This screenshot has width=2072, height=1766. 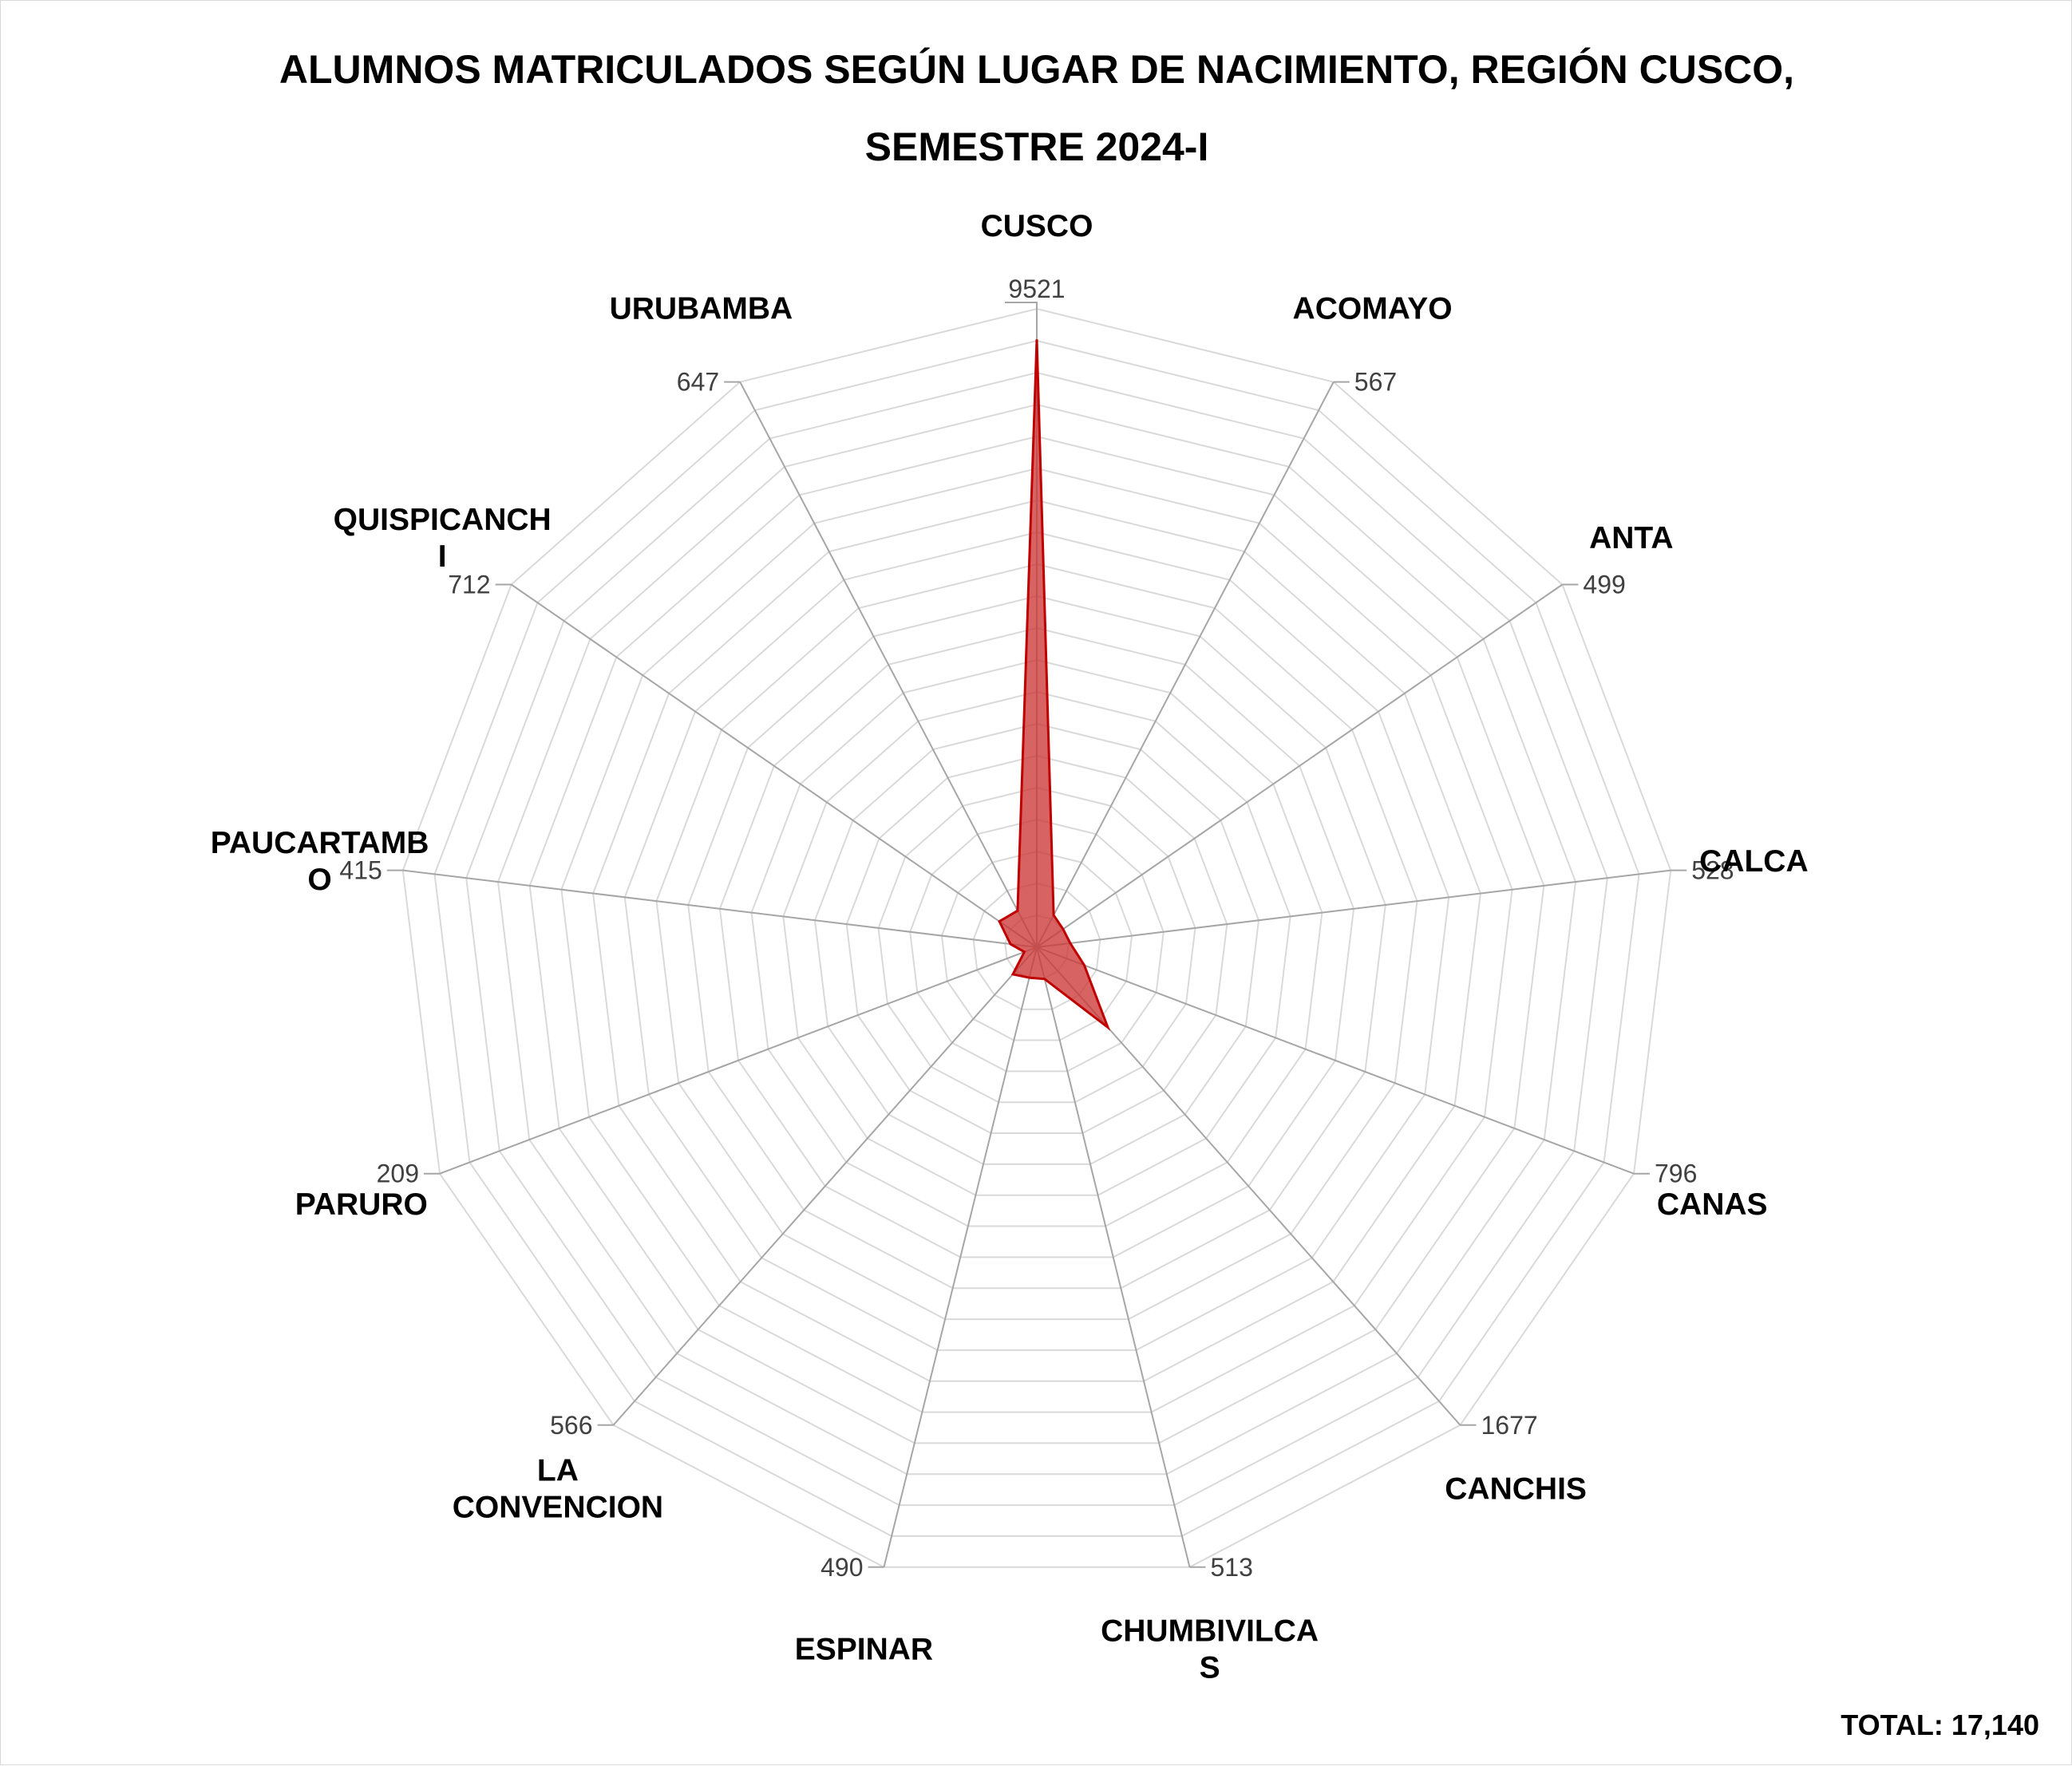 I want to click on data-label-3: 528, so click(x=1713, y=870).